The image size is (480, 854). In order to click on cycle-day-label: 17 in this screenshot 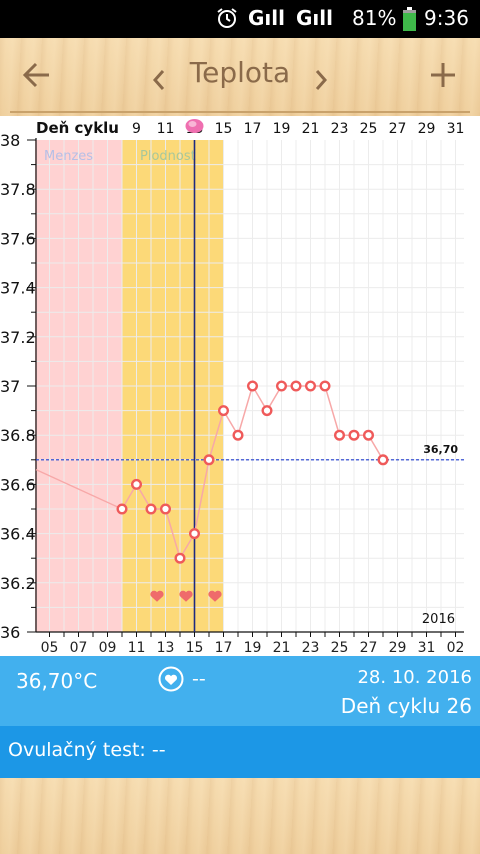, I will do `click(253, 129)`.